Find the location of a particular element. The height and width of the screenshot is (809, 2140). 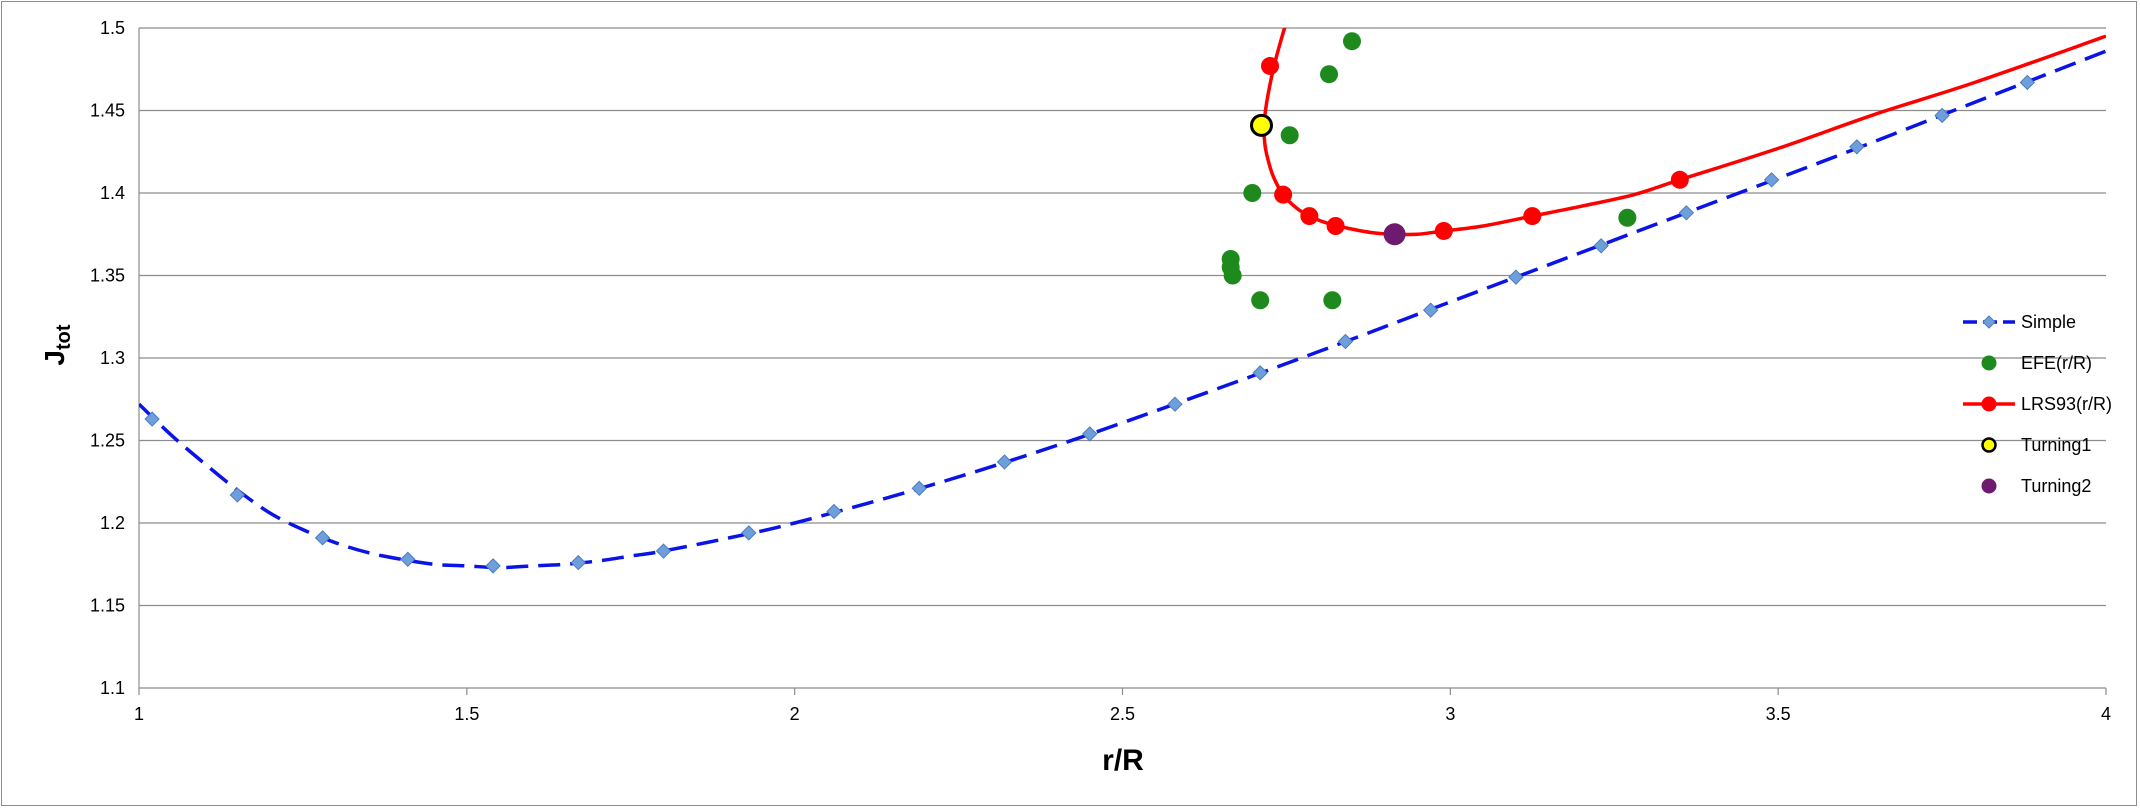

y-tick-label: 1.15 is located at coordinates (107, 606).